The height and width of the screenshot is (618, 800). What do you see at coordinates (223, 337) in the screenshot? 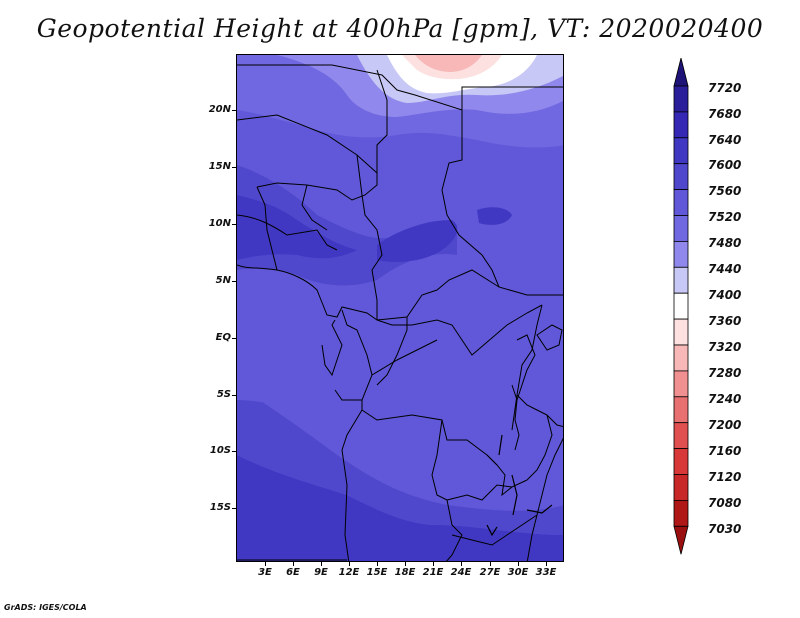
I see `lat-tick-label: EQ` at bounding box center [223, 337].